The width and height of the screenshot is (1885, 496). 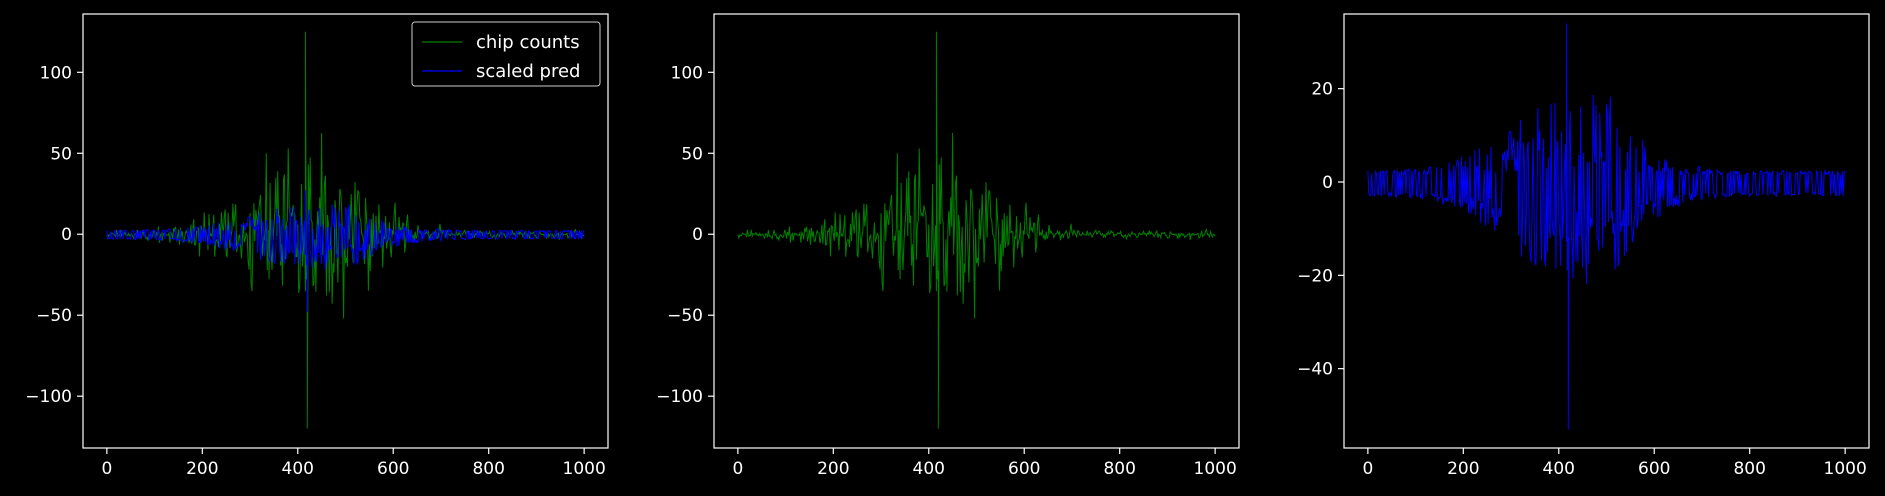 I want to click on y-tick-label: −40, so click(x=1315, y=370).